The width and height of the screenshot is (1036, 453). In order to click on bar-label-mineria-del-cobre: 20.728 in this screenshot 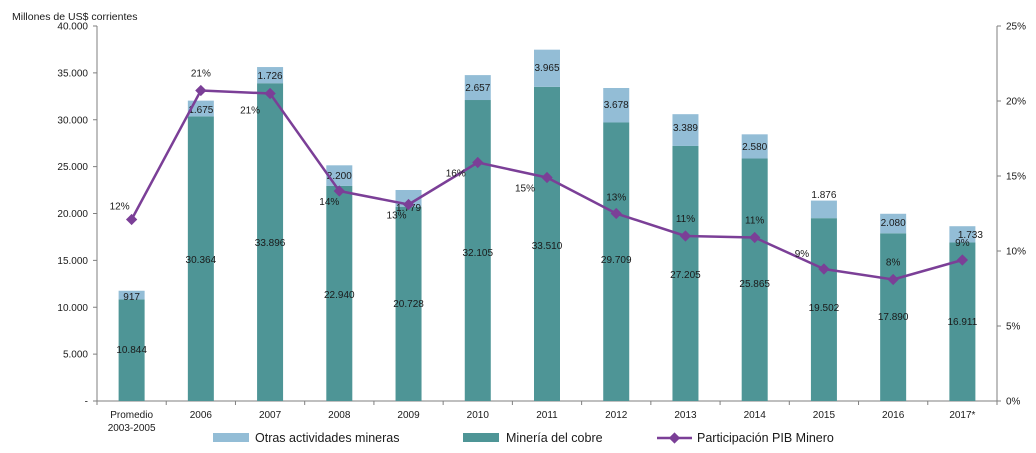, I will do `click(408, 304)`.